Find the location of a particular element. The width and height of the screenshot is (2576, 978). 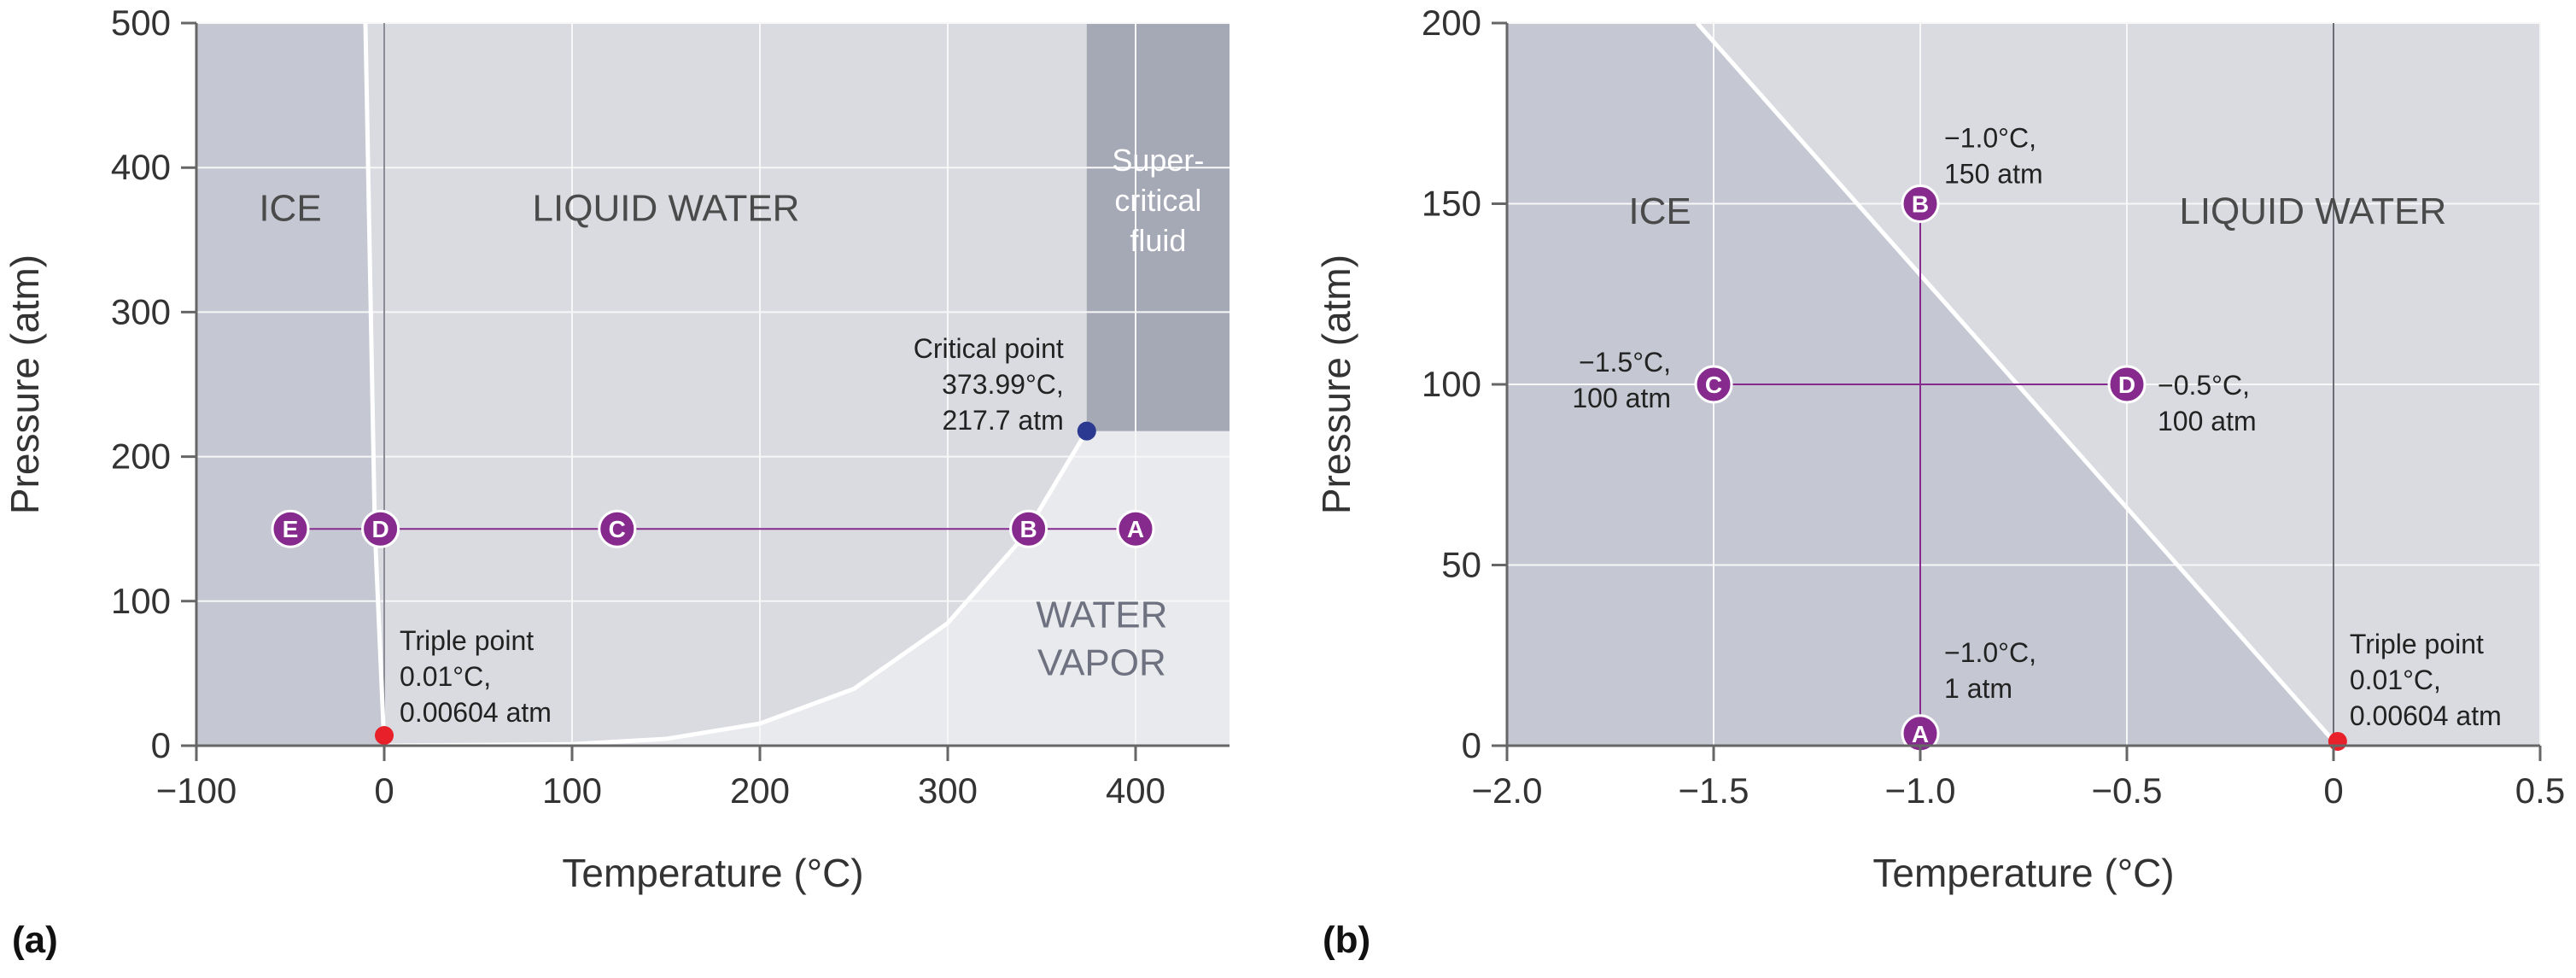

b-y-tick-label: 50 is located at coordinates (1461, 565).